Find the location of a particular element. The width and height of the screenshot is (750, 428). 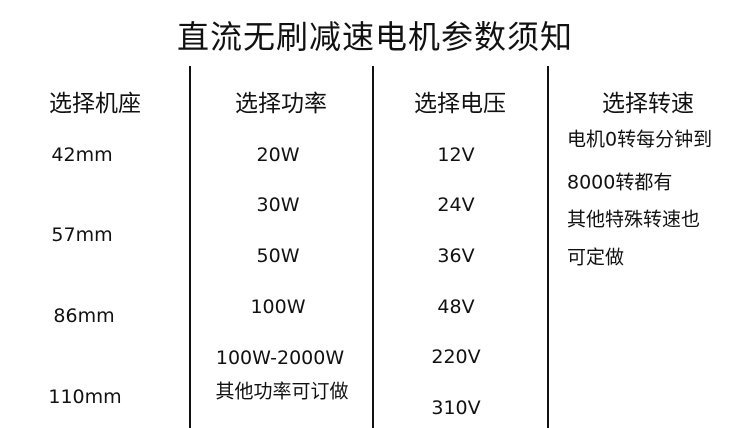

speed-note: 可定做 is located at coordinates (596, 257).